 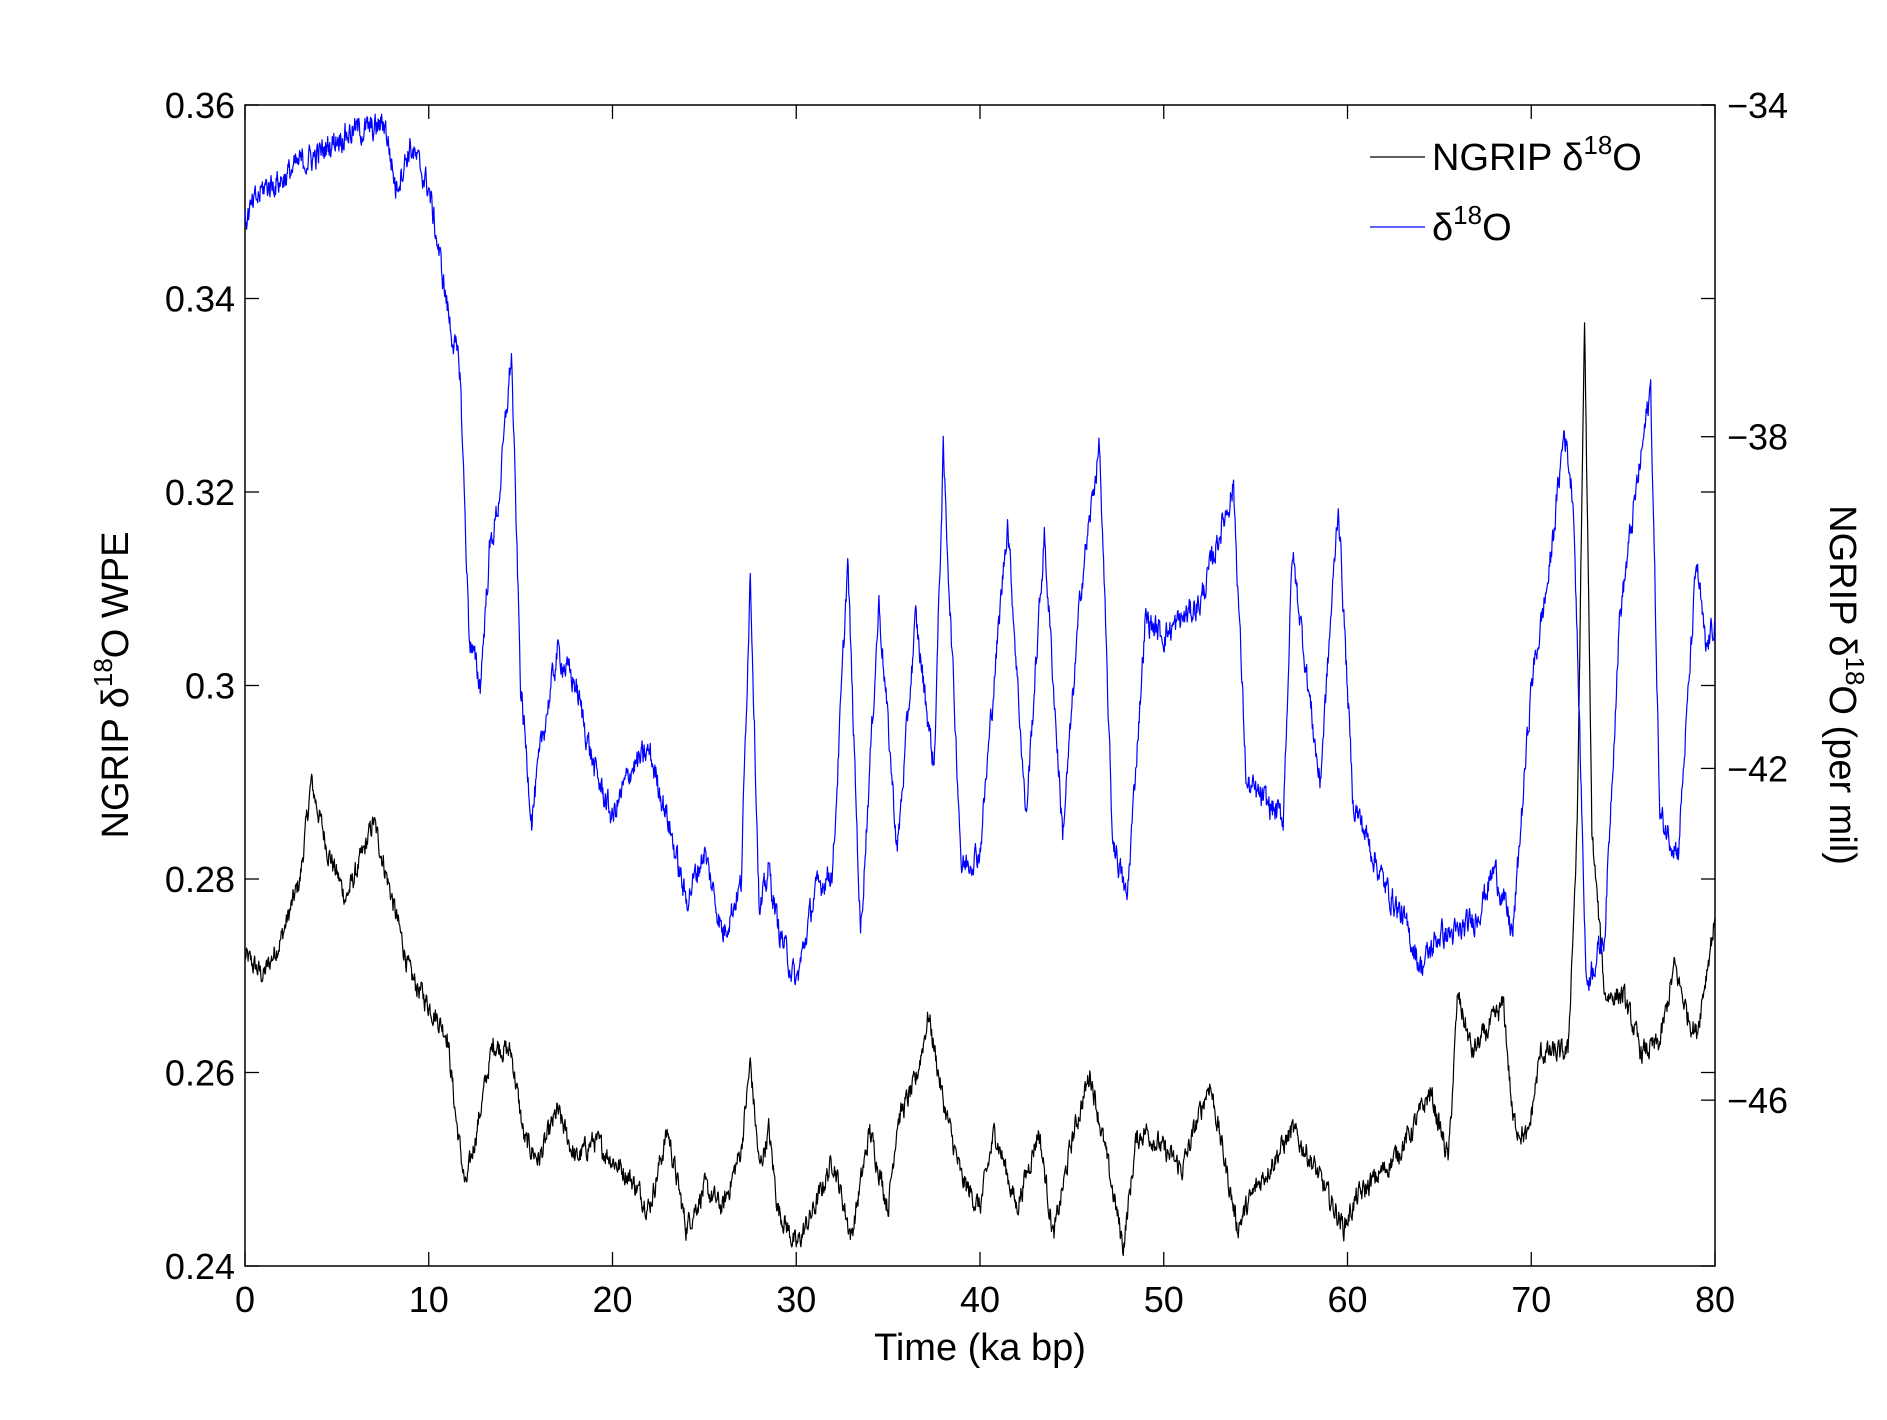 I want to click on x-tick-label: 70, so click(x=1531, y=1299).